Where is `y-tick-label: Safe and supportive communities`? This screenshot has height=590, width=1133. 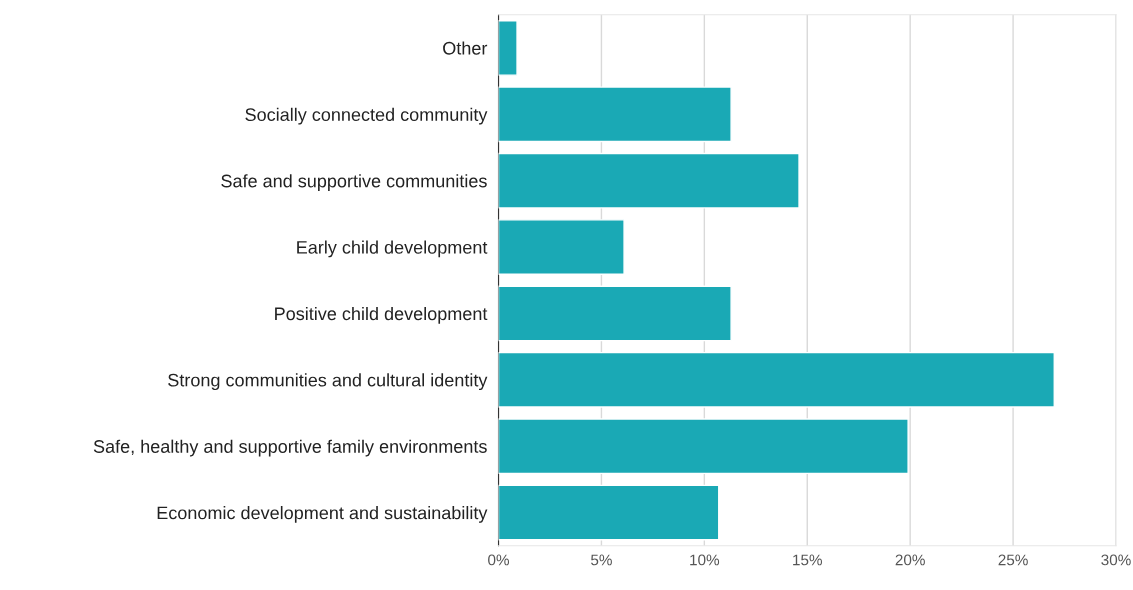 y-tick-label: Safe and supportive communities is located at coordinates (354, 182).